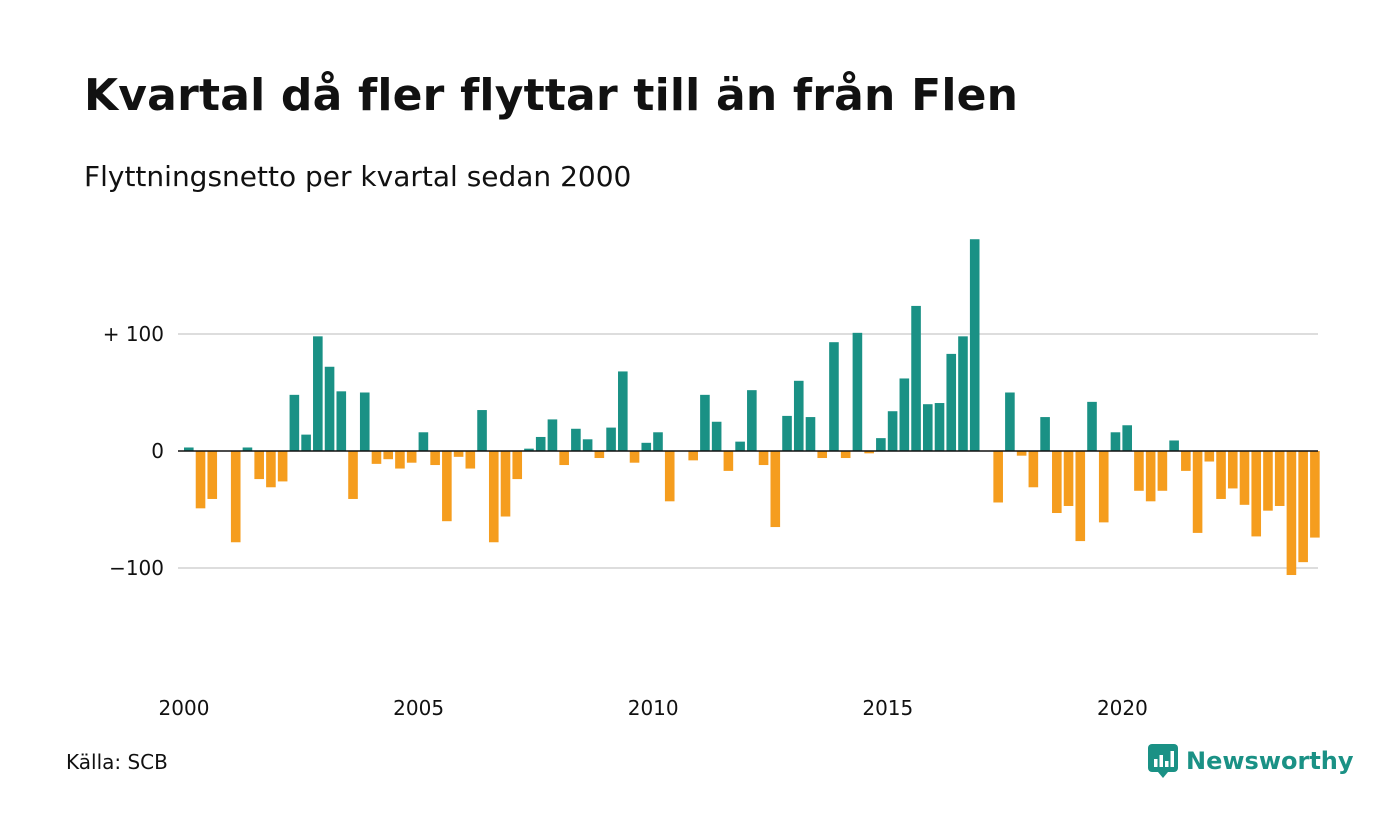 The height and width of the screenshot is (840, 1400). Describe the element at coordinates (653, 708) in the screenshot. I see `x-tick-label: 2010` at that location.